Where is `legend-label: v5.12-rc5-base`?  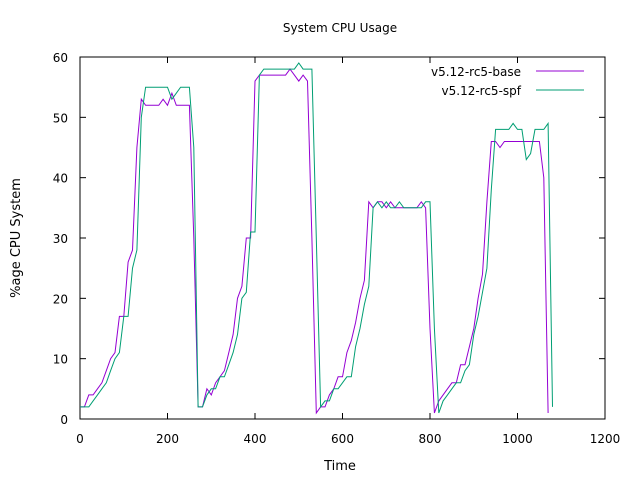 legend-label: v5.12-rc5-base is located at coordinates (476, 72).